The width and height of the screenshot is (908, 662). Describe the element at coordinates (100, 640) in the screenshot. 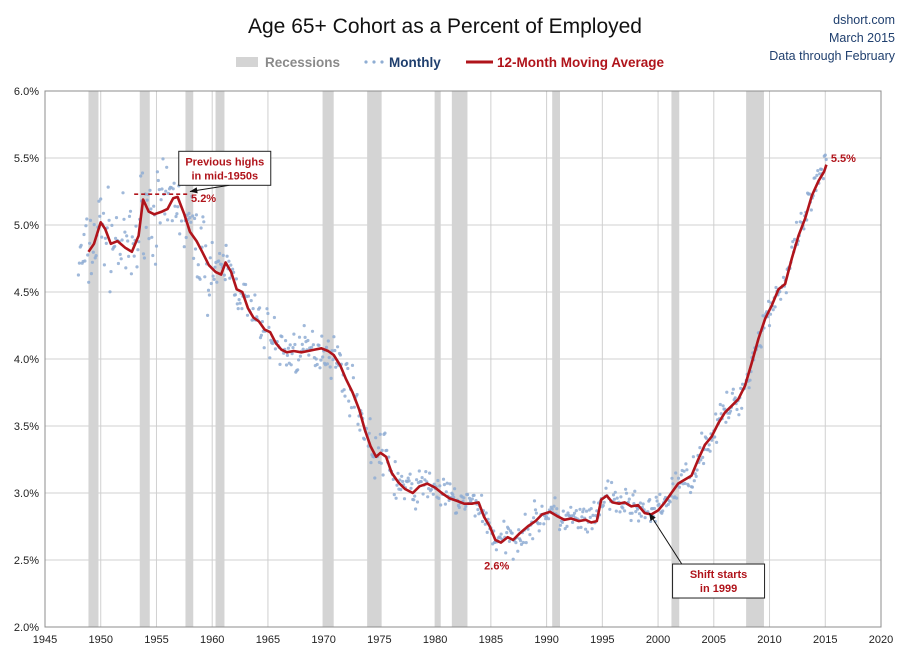

I see `x-tick-label: 1950` at that location.